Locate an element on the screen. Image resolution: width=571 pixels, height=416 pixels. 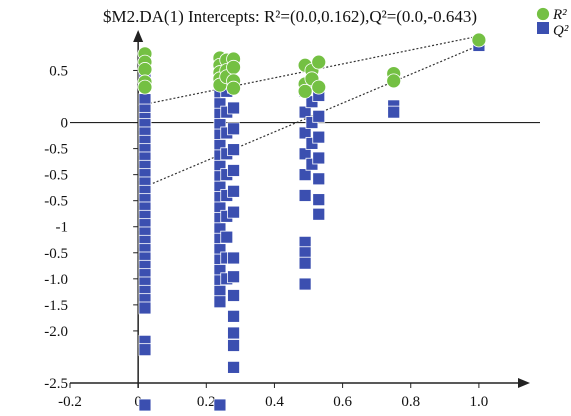
y-tick-label: -1.0 is located at coordinates (56, 280).